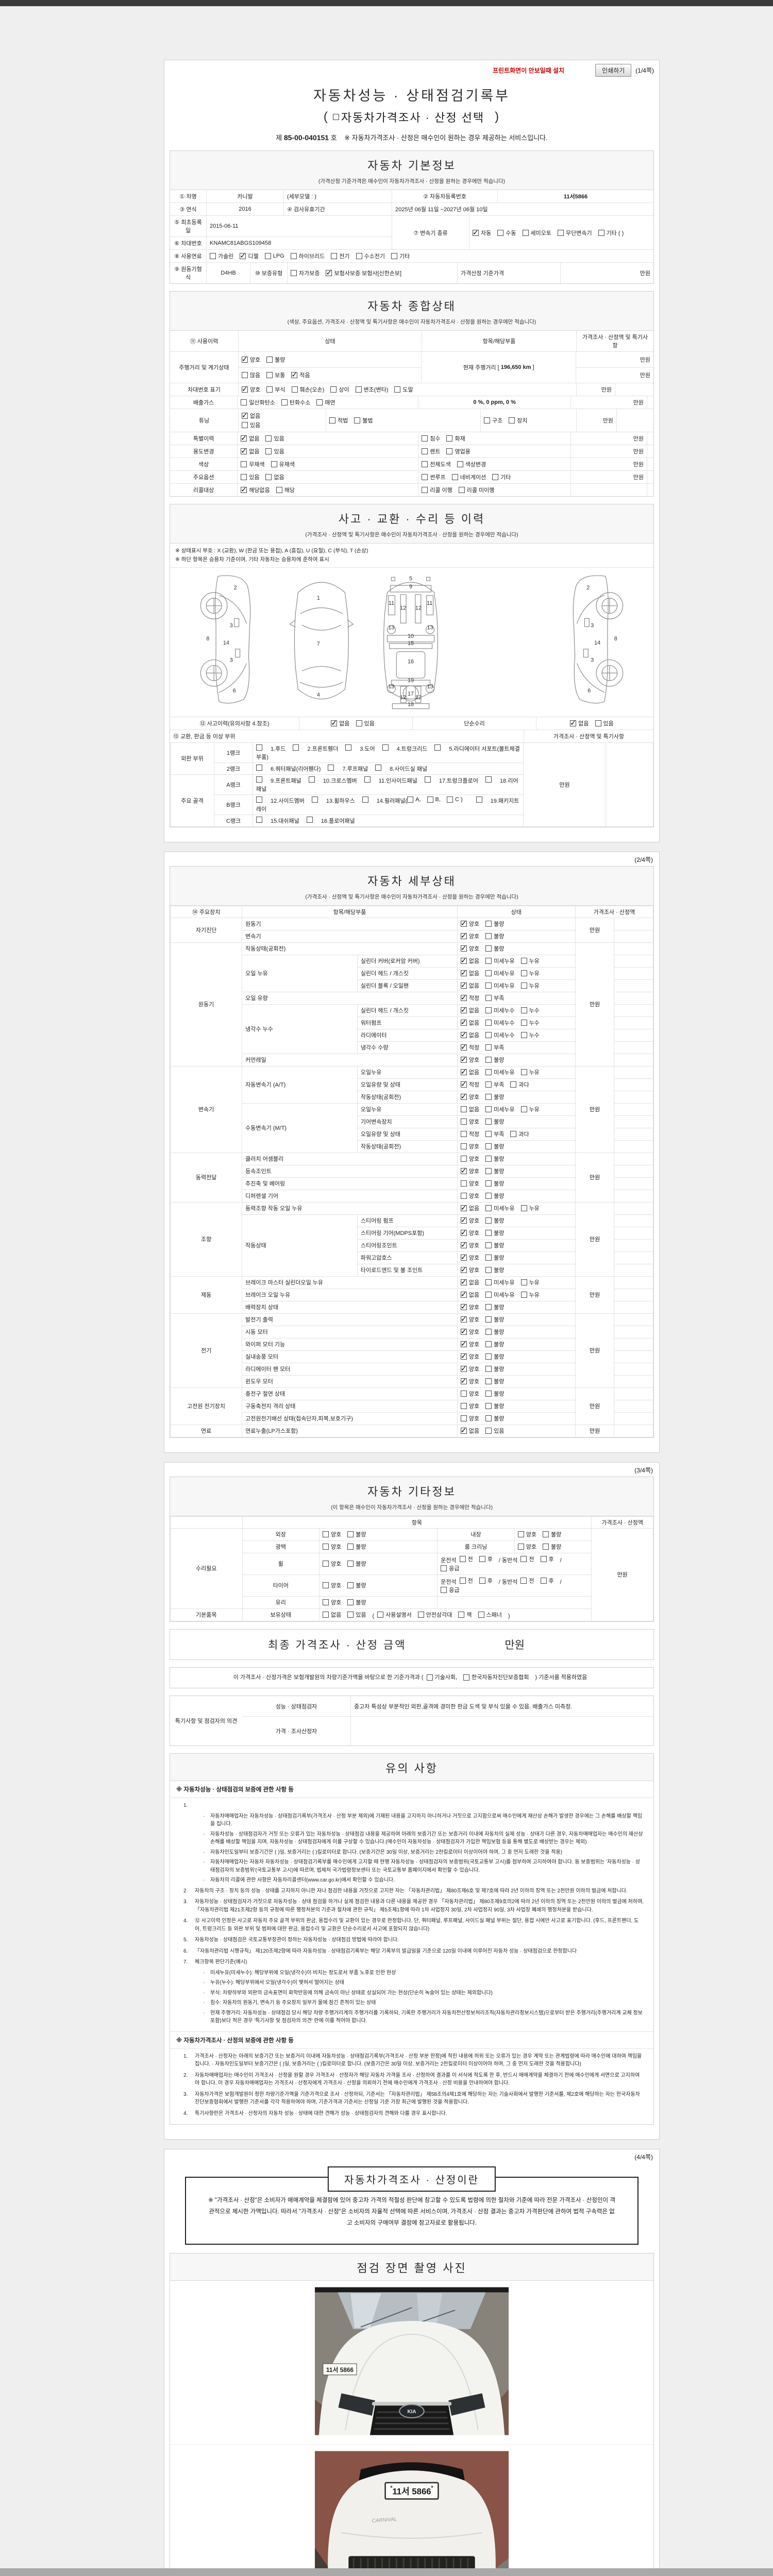  Describe the element at coordinates (307, 389) in the screenshot. I see `checkbox: 훼손(오손)` at that location.